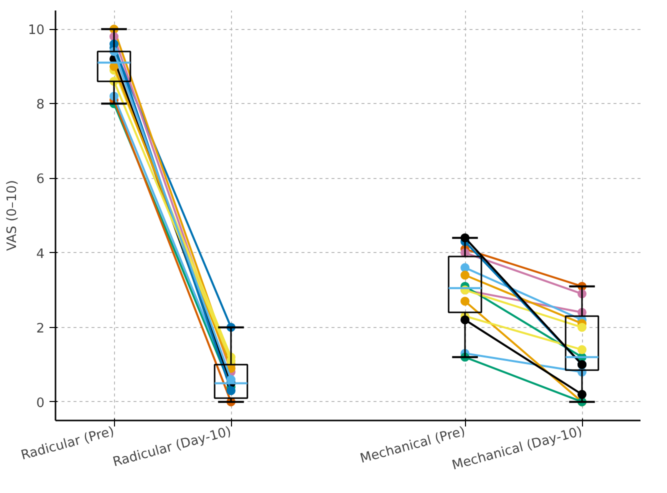 Image resolution: width=667 pixels, height=493 pixels. What do you see at coordinates (40, 403) in the screenshot?
I see `y-tick-label: 0` at bounding box center [40, 403].